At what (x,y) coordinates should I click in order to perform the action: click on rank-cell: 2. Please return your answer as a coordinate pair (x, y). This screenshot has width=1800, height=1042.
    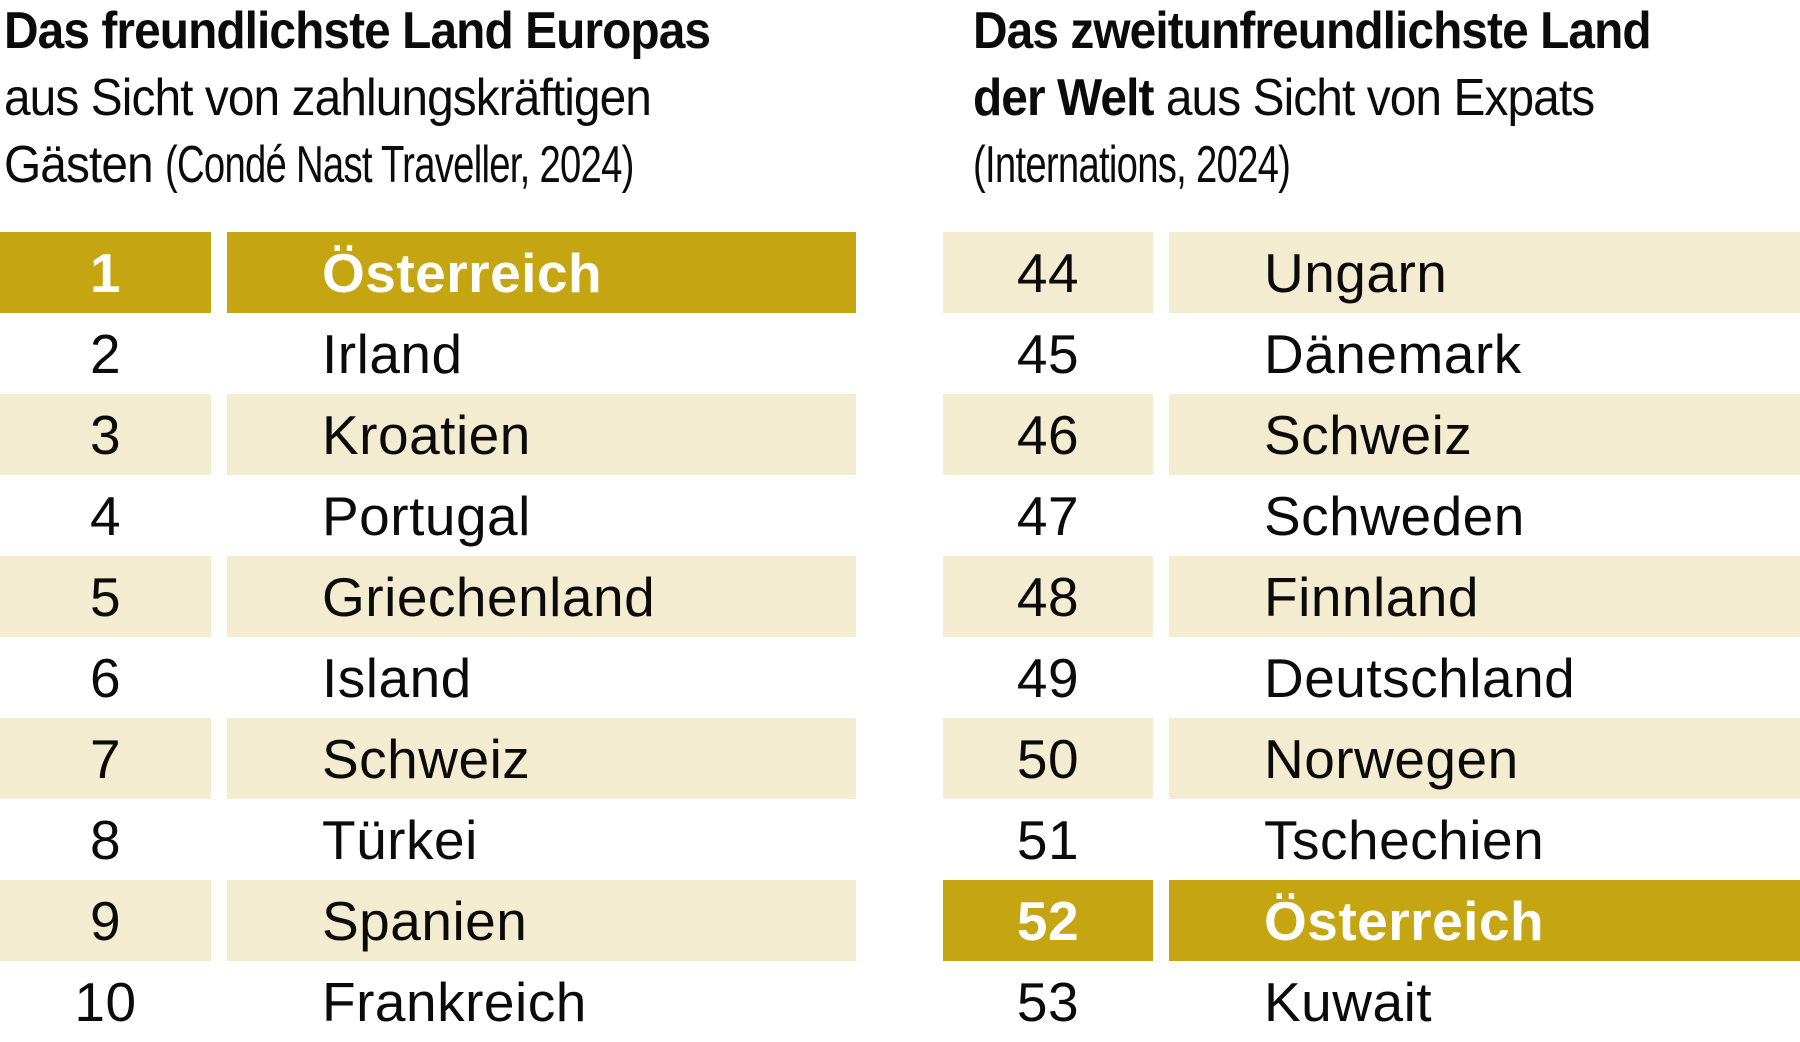
    Looking at the image, I should click on (105, 353).